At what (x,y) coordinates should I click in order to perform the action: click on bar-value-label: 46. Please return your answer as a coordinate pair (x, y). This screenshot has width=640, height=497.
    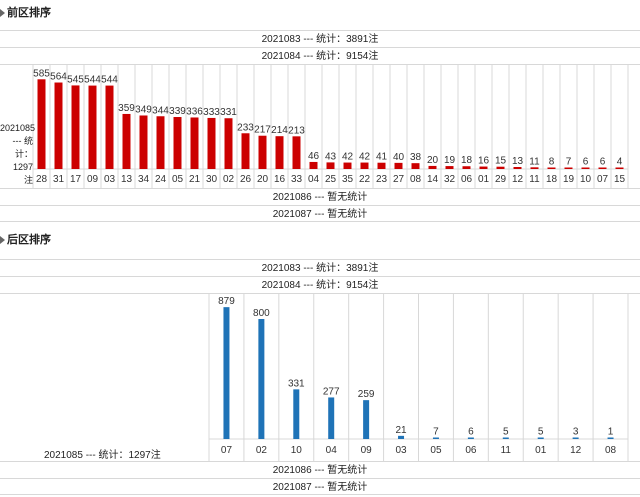
    Looking at the image, I should click on (314, 156).